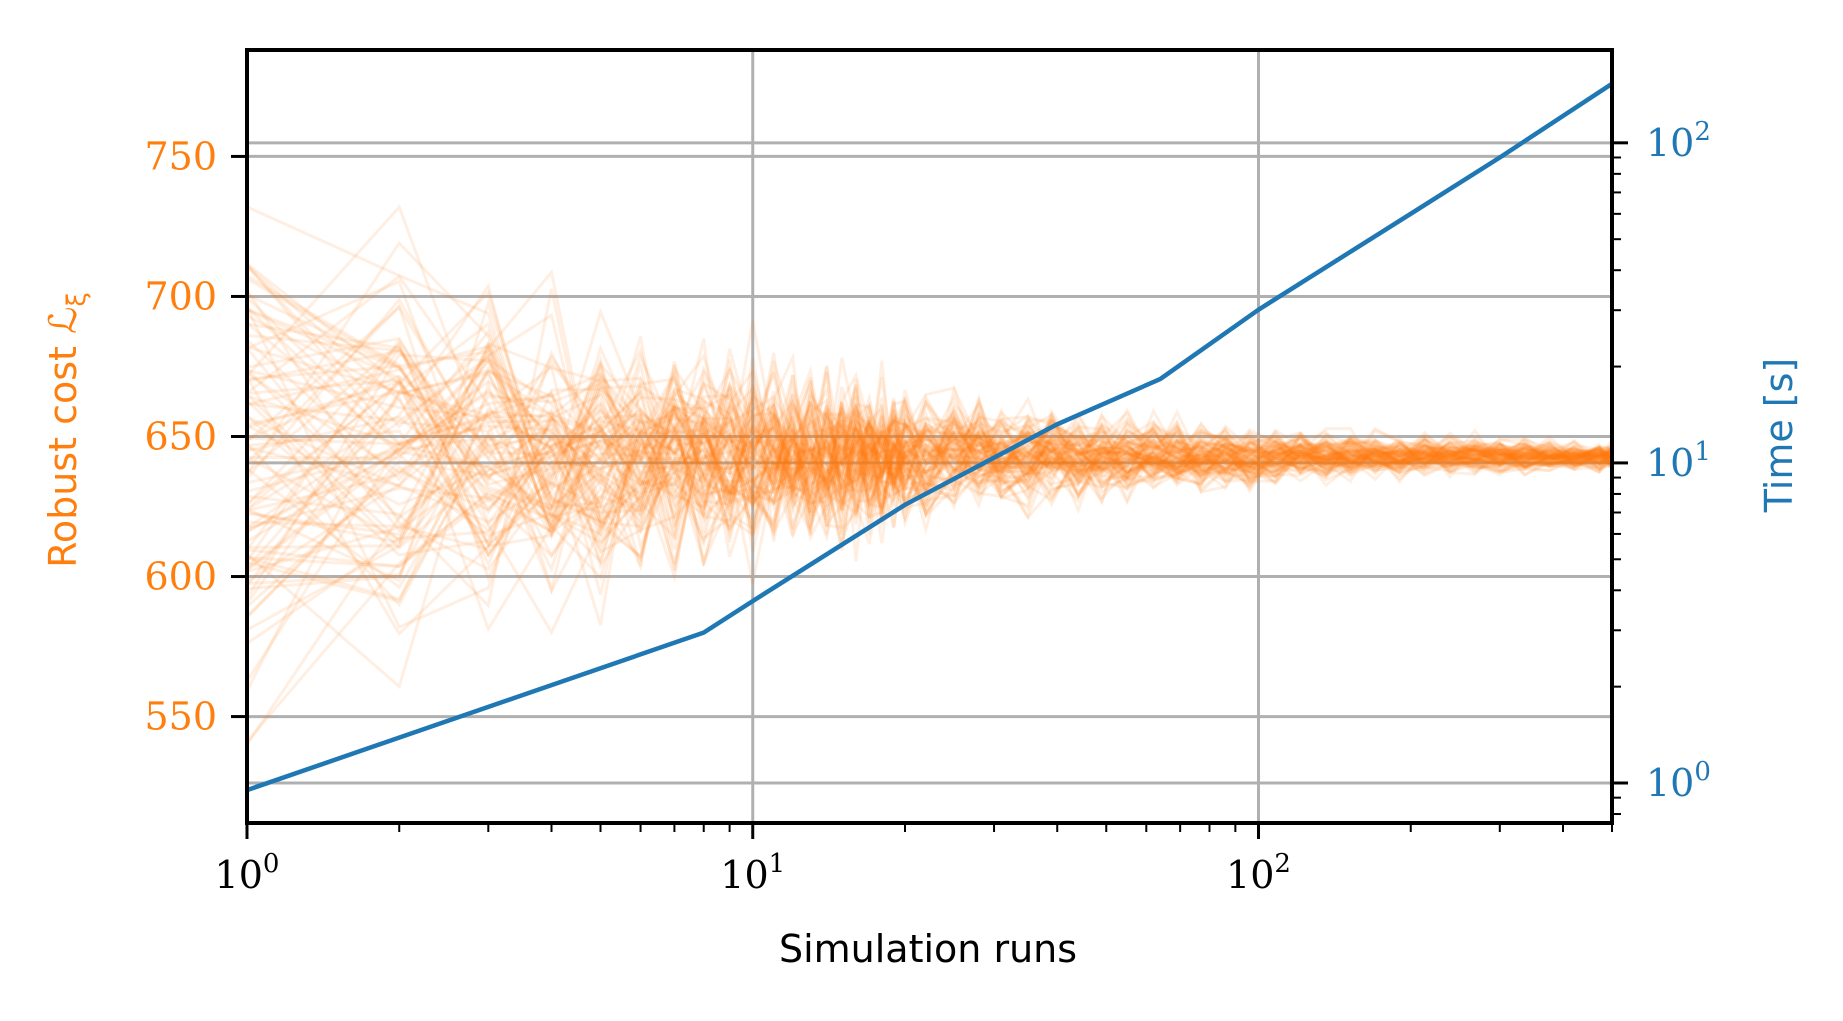  I want to click on y-left-tick-label: 550, so click(180, 717).